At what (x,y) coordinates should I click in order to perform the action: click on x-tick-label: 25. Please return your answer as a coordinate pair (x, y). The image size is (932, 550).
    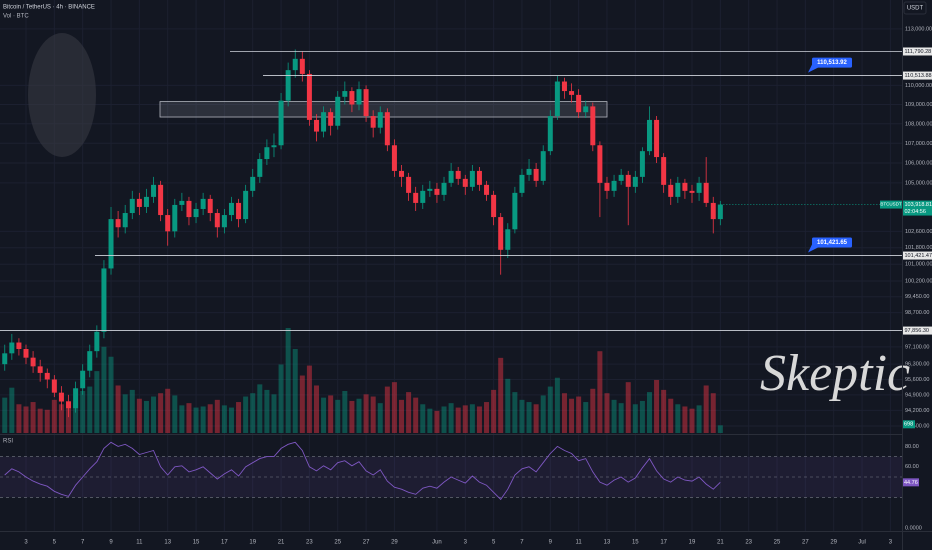
    Looking at the image, I should click on (777, 543).